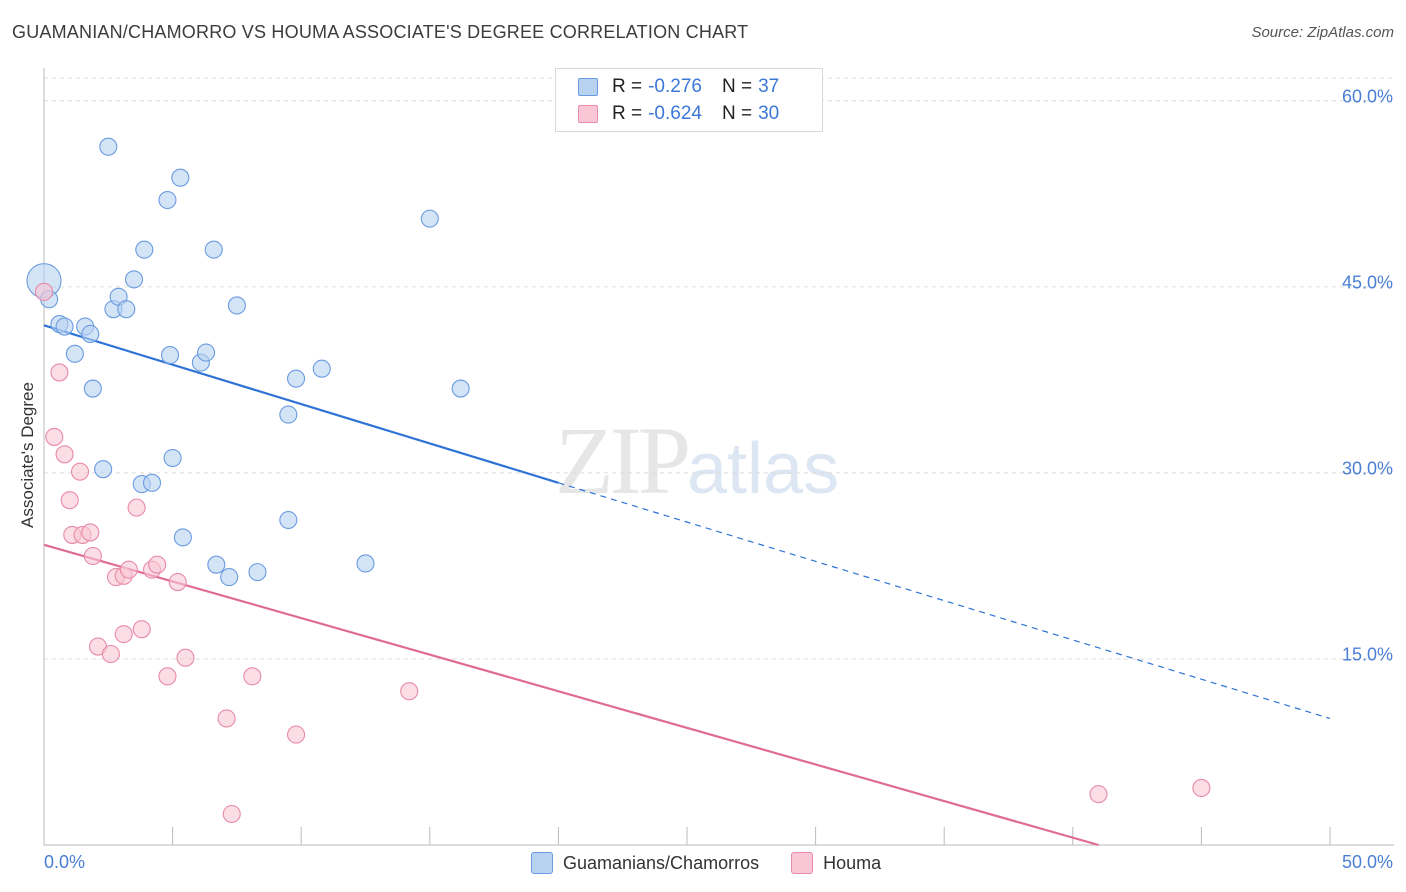 The width and height of the screenshot is (1406, 892). I want to click on stats-legend-row-blue: R = -0.276 N = 37, so click(678, 87).